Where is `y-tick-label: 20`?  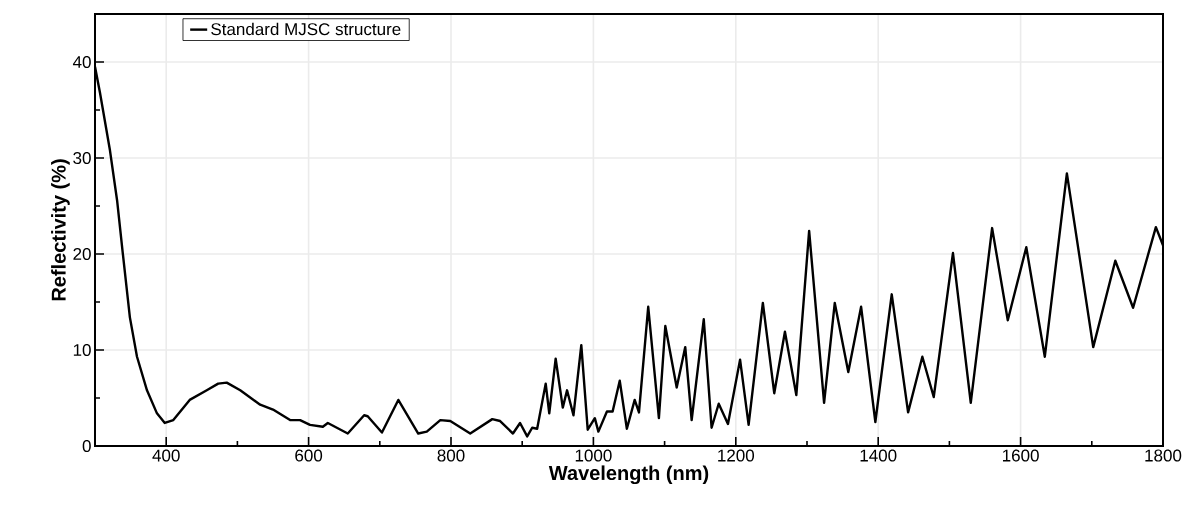 y-tick-label: 20 is located at coordinates (82, 254).